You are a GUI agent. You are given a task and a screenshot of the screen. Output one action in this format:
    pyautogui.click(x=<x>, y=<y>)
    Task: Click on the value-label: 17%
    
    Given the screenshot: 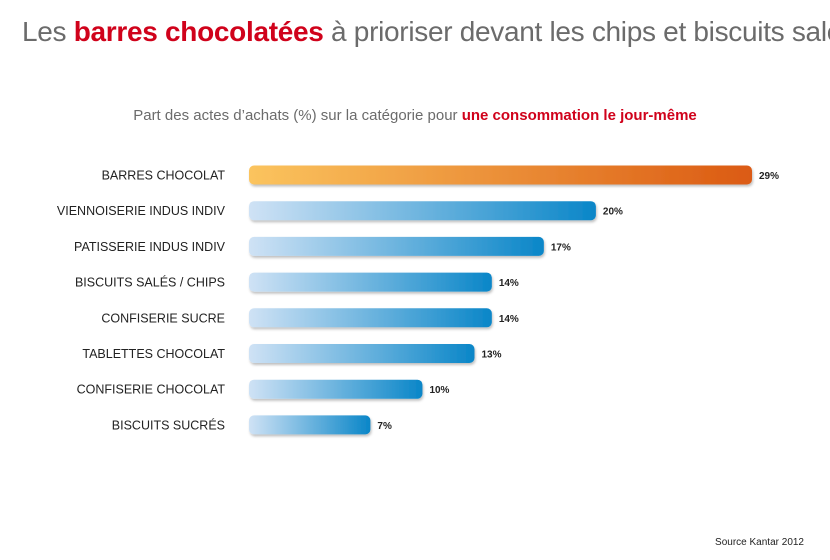 What is the action you would take?
    pyautogui.click(x=561, y=247)
    